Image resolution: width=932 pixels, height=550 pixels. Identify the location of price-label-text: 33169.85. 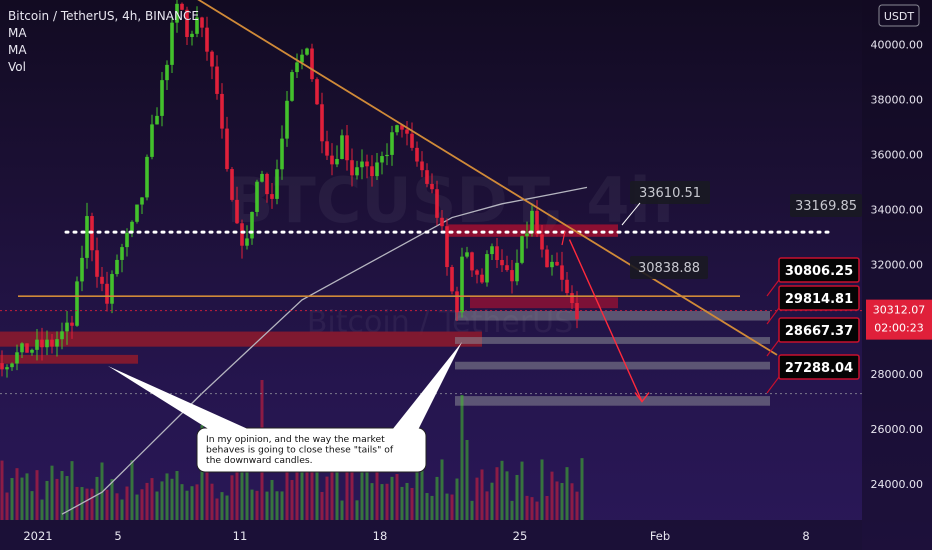
(826, 206).